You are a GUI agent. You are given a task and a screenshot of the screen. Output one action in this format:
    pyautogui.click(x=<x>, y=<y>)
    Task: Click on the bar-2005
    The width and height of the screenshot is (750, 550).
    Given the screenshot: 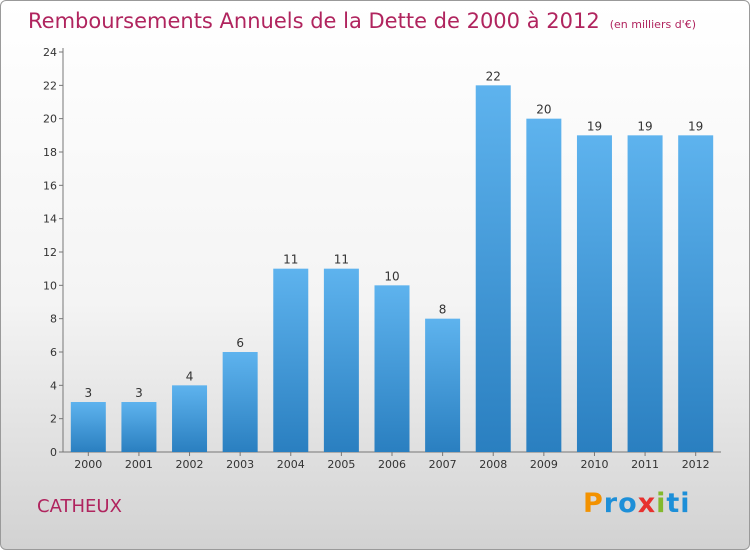 What is the action you would take?
    pyautogui.click(x=341, y=360)
    